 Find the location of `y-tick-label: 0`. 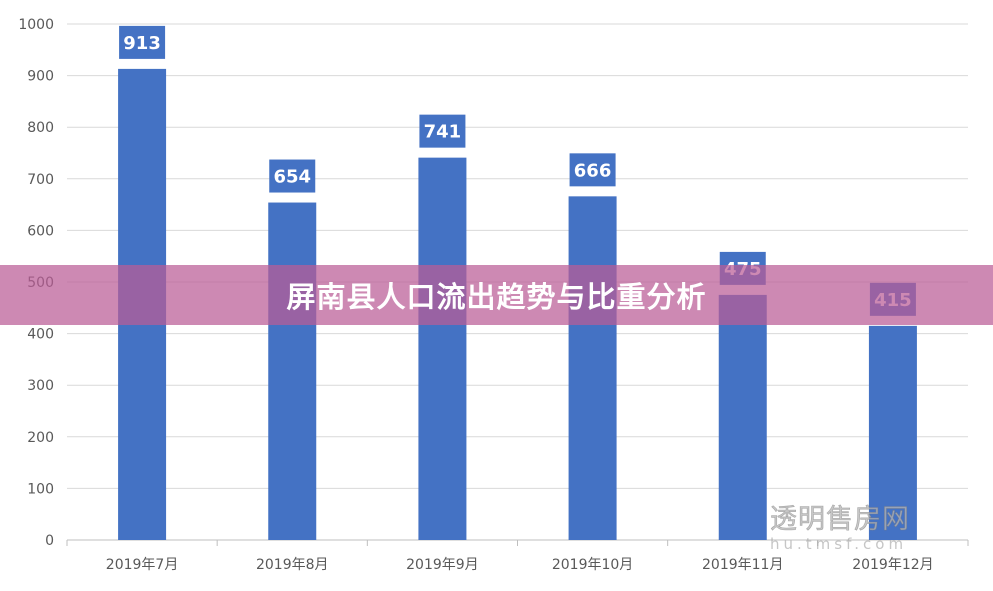

y-tick-label: 0 is located at coordinates (49, 541).